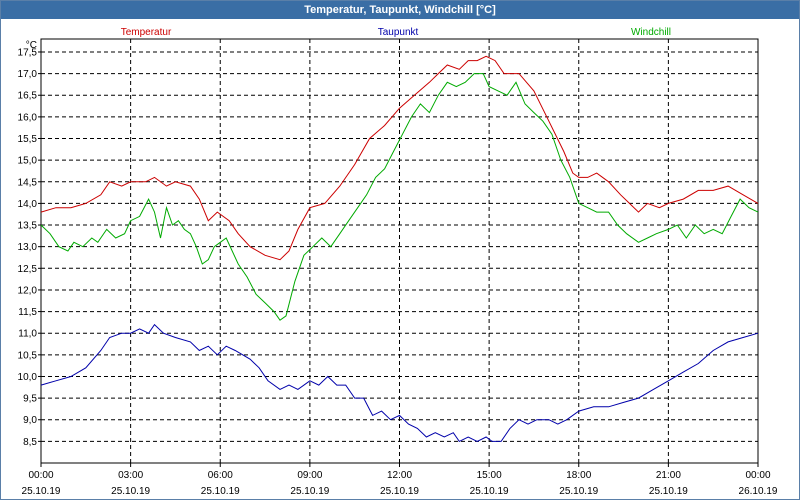  What do you see at coordinates (668, 475) in the screenshot?
I see `x-tick-time: 21:00` at bounding box center [668, 475].